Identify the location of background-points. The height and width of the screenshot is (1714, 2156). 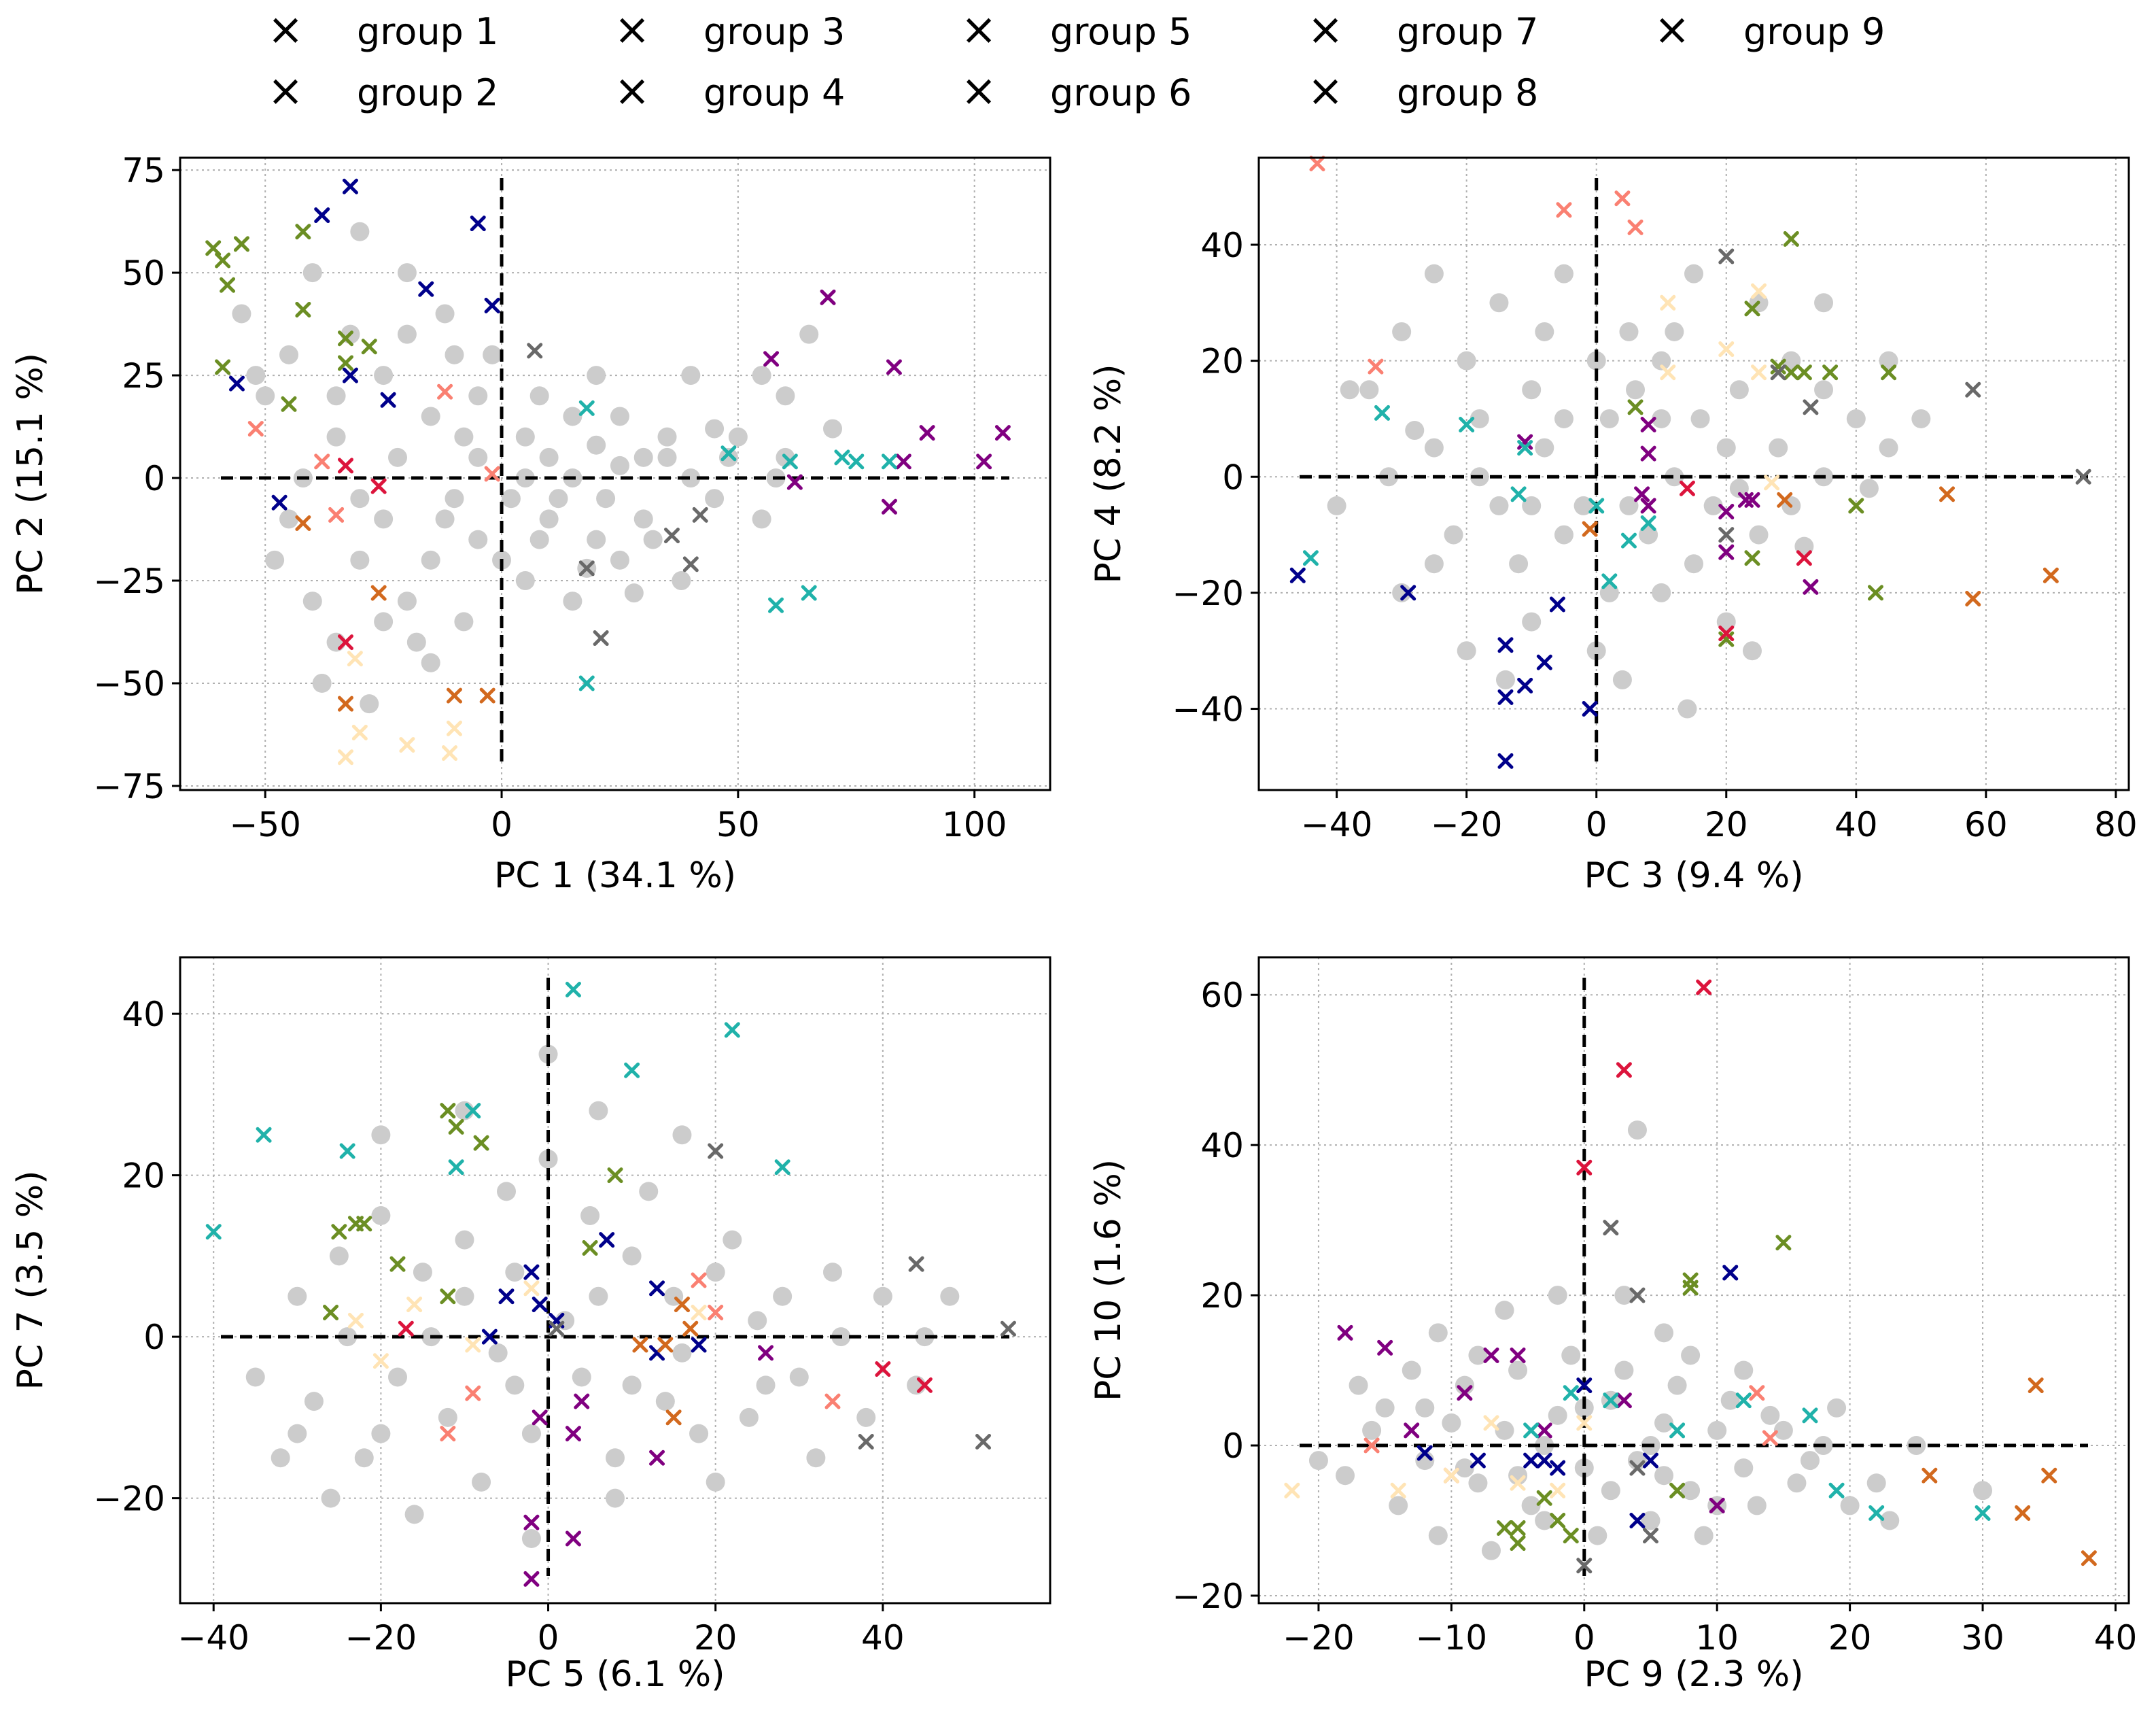
(602, 1296).